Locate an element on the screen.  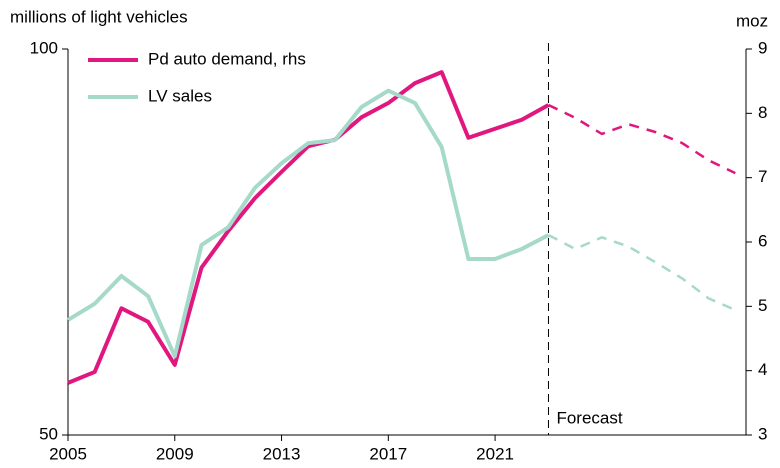
x-tick-label: 2017 is located at coordinates (388, 453).